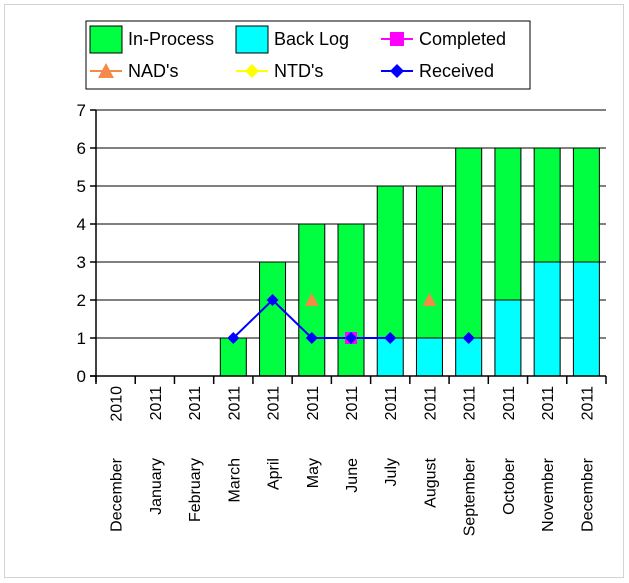  What do you see at coordinates (462, 39) in the screenshot?
I see `legend-label-completed: Completed` at bounding box center [462, 39].